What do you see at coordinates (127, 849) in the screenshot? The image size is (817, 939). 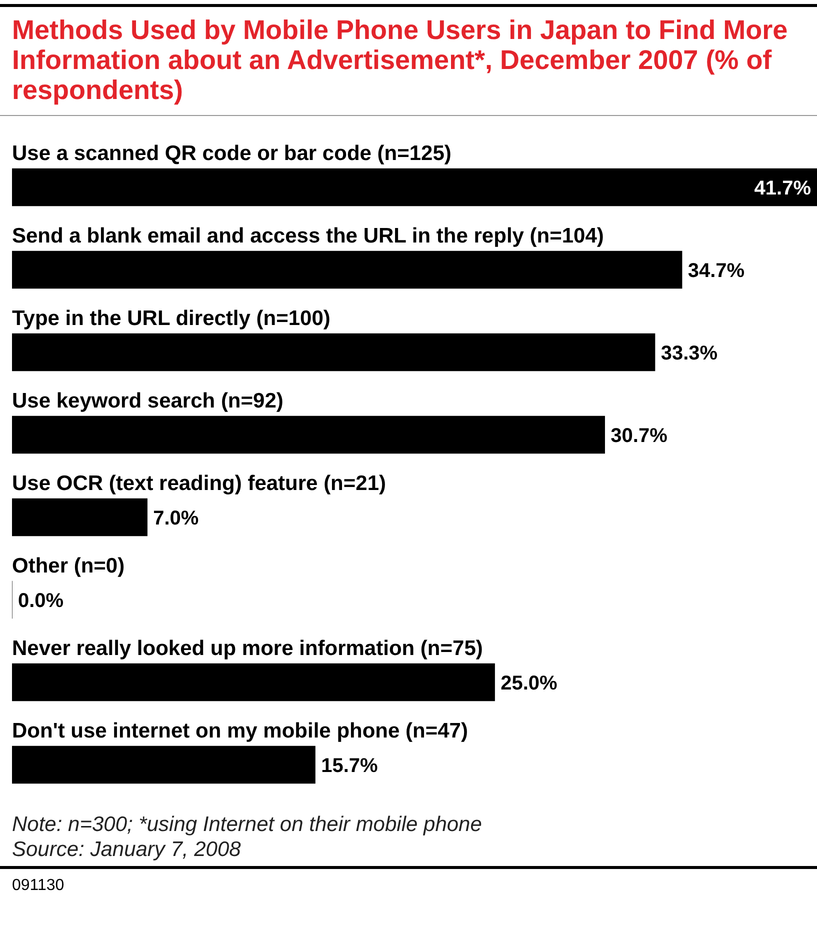 I see `source-note: Source: January 7, 2008` at bounding box center [127, 849].